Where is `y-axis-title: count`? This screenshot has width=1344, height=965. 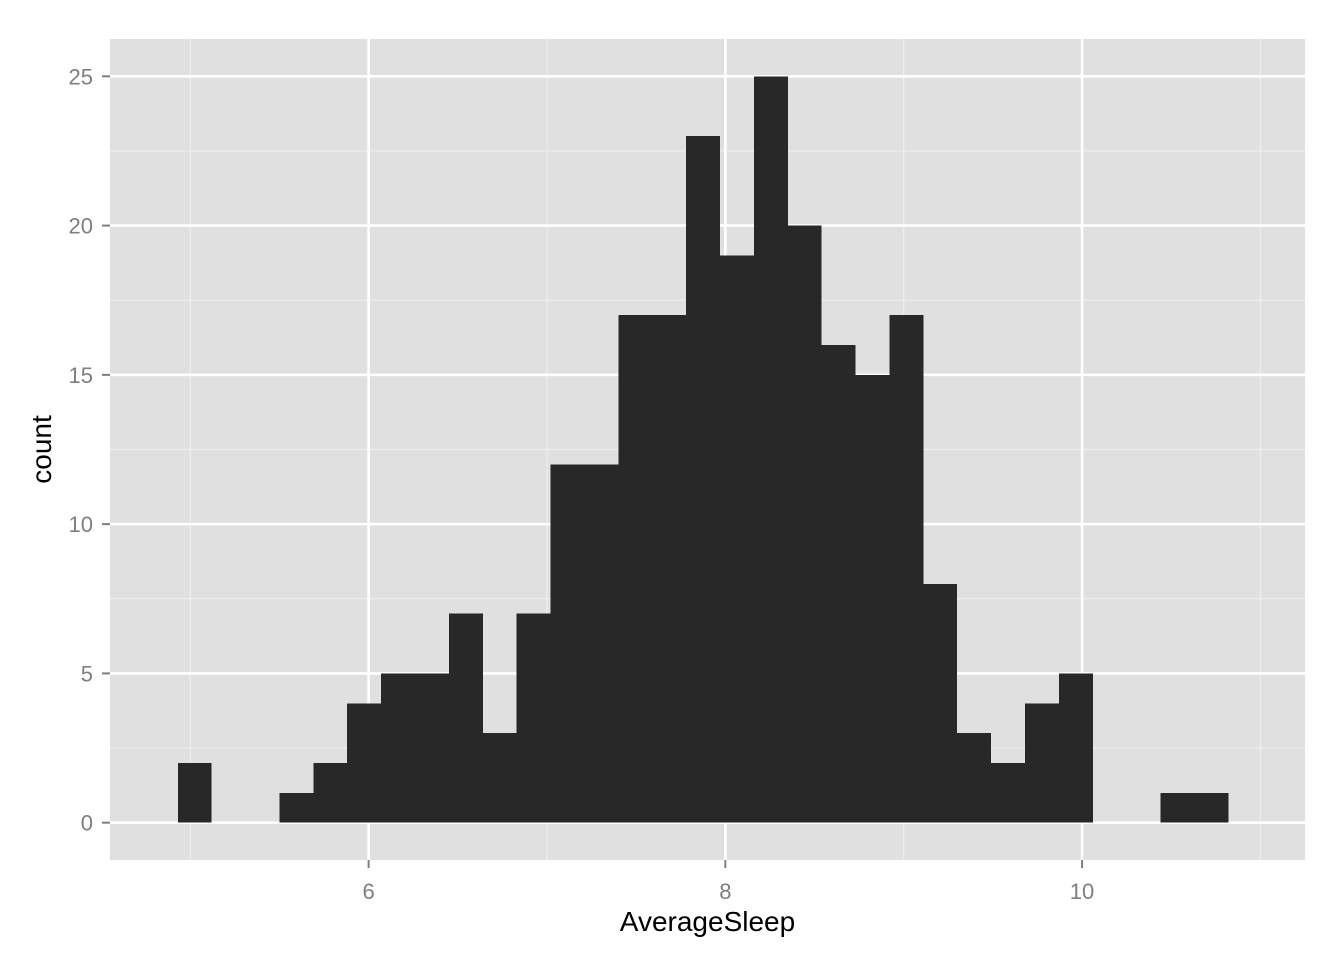 y-axis-title: count is located at coordinates (41, 449).